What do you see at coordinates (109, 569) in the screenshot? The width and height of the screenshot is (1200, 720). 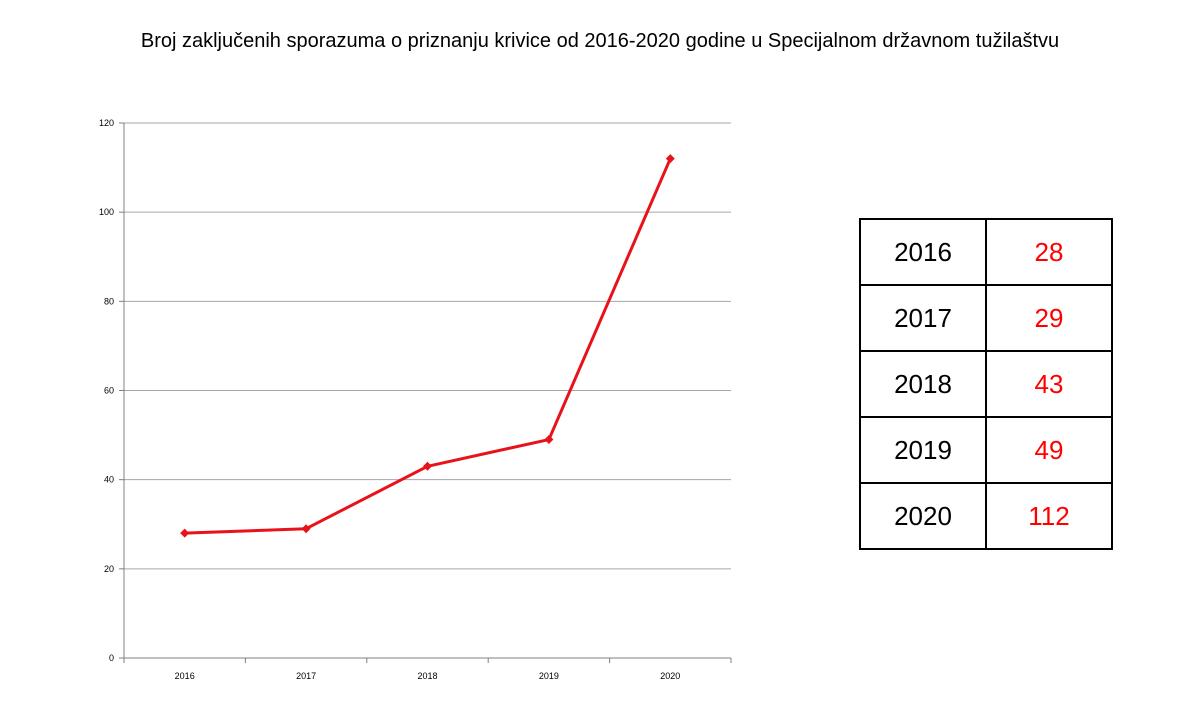 I see `y-tick-label: 20` at bounding box center [109, 569].